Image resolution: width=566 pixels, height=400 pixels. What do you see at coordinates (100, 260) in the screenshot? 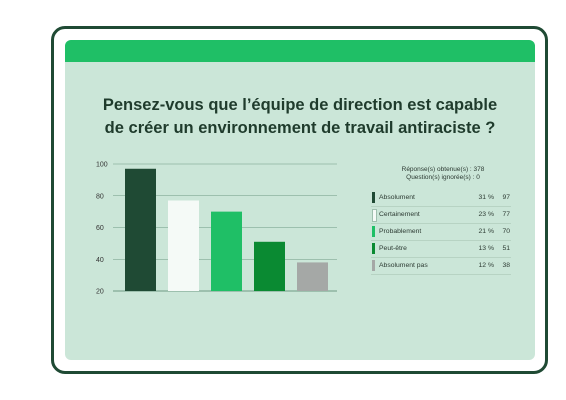
I see `y-tick-label: 40` at bounding box center [100, 260].